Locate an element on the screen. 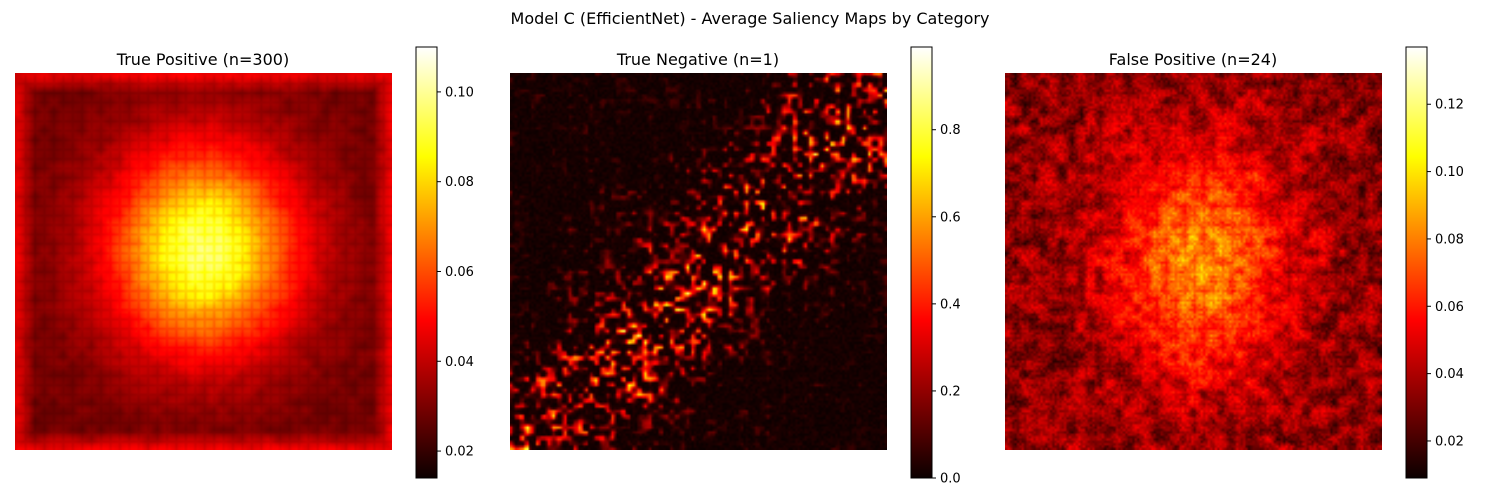  colorbar-ticks: 0.0 0.2 0.4 0.6 0.8 is located at coordinates (946, 305).